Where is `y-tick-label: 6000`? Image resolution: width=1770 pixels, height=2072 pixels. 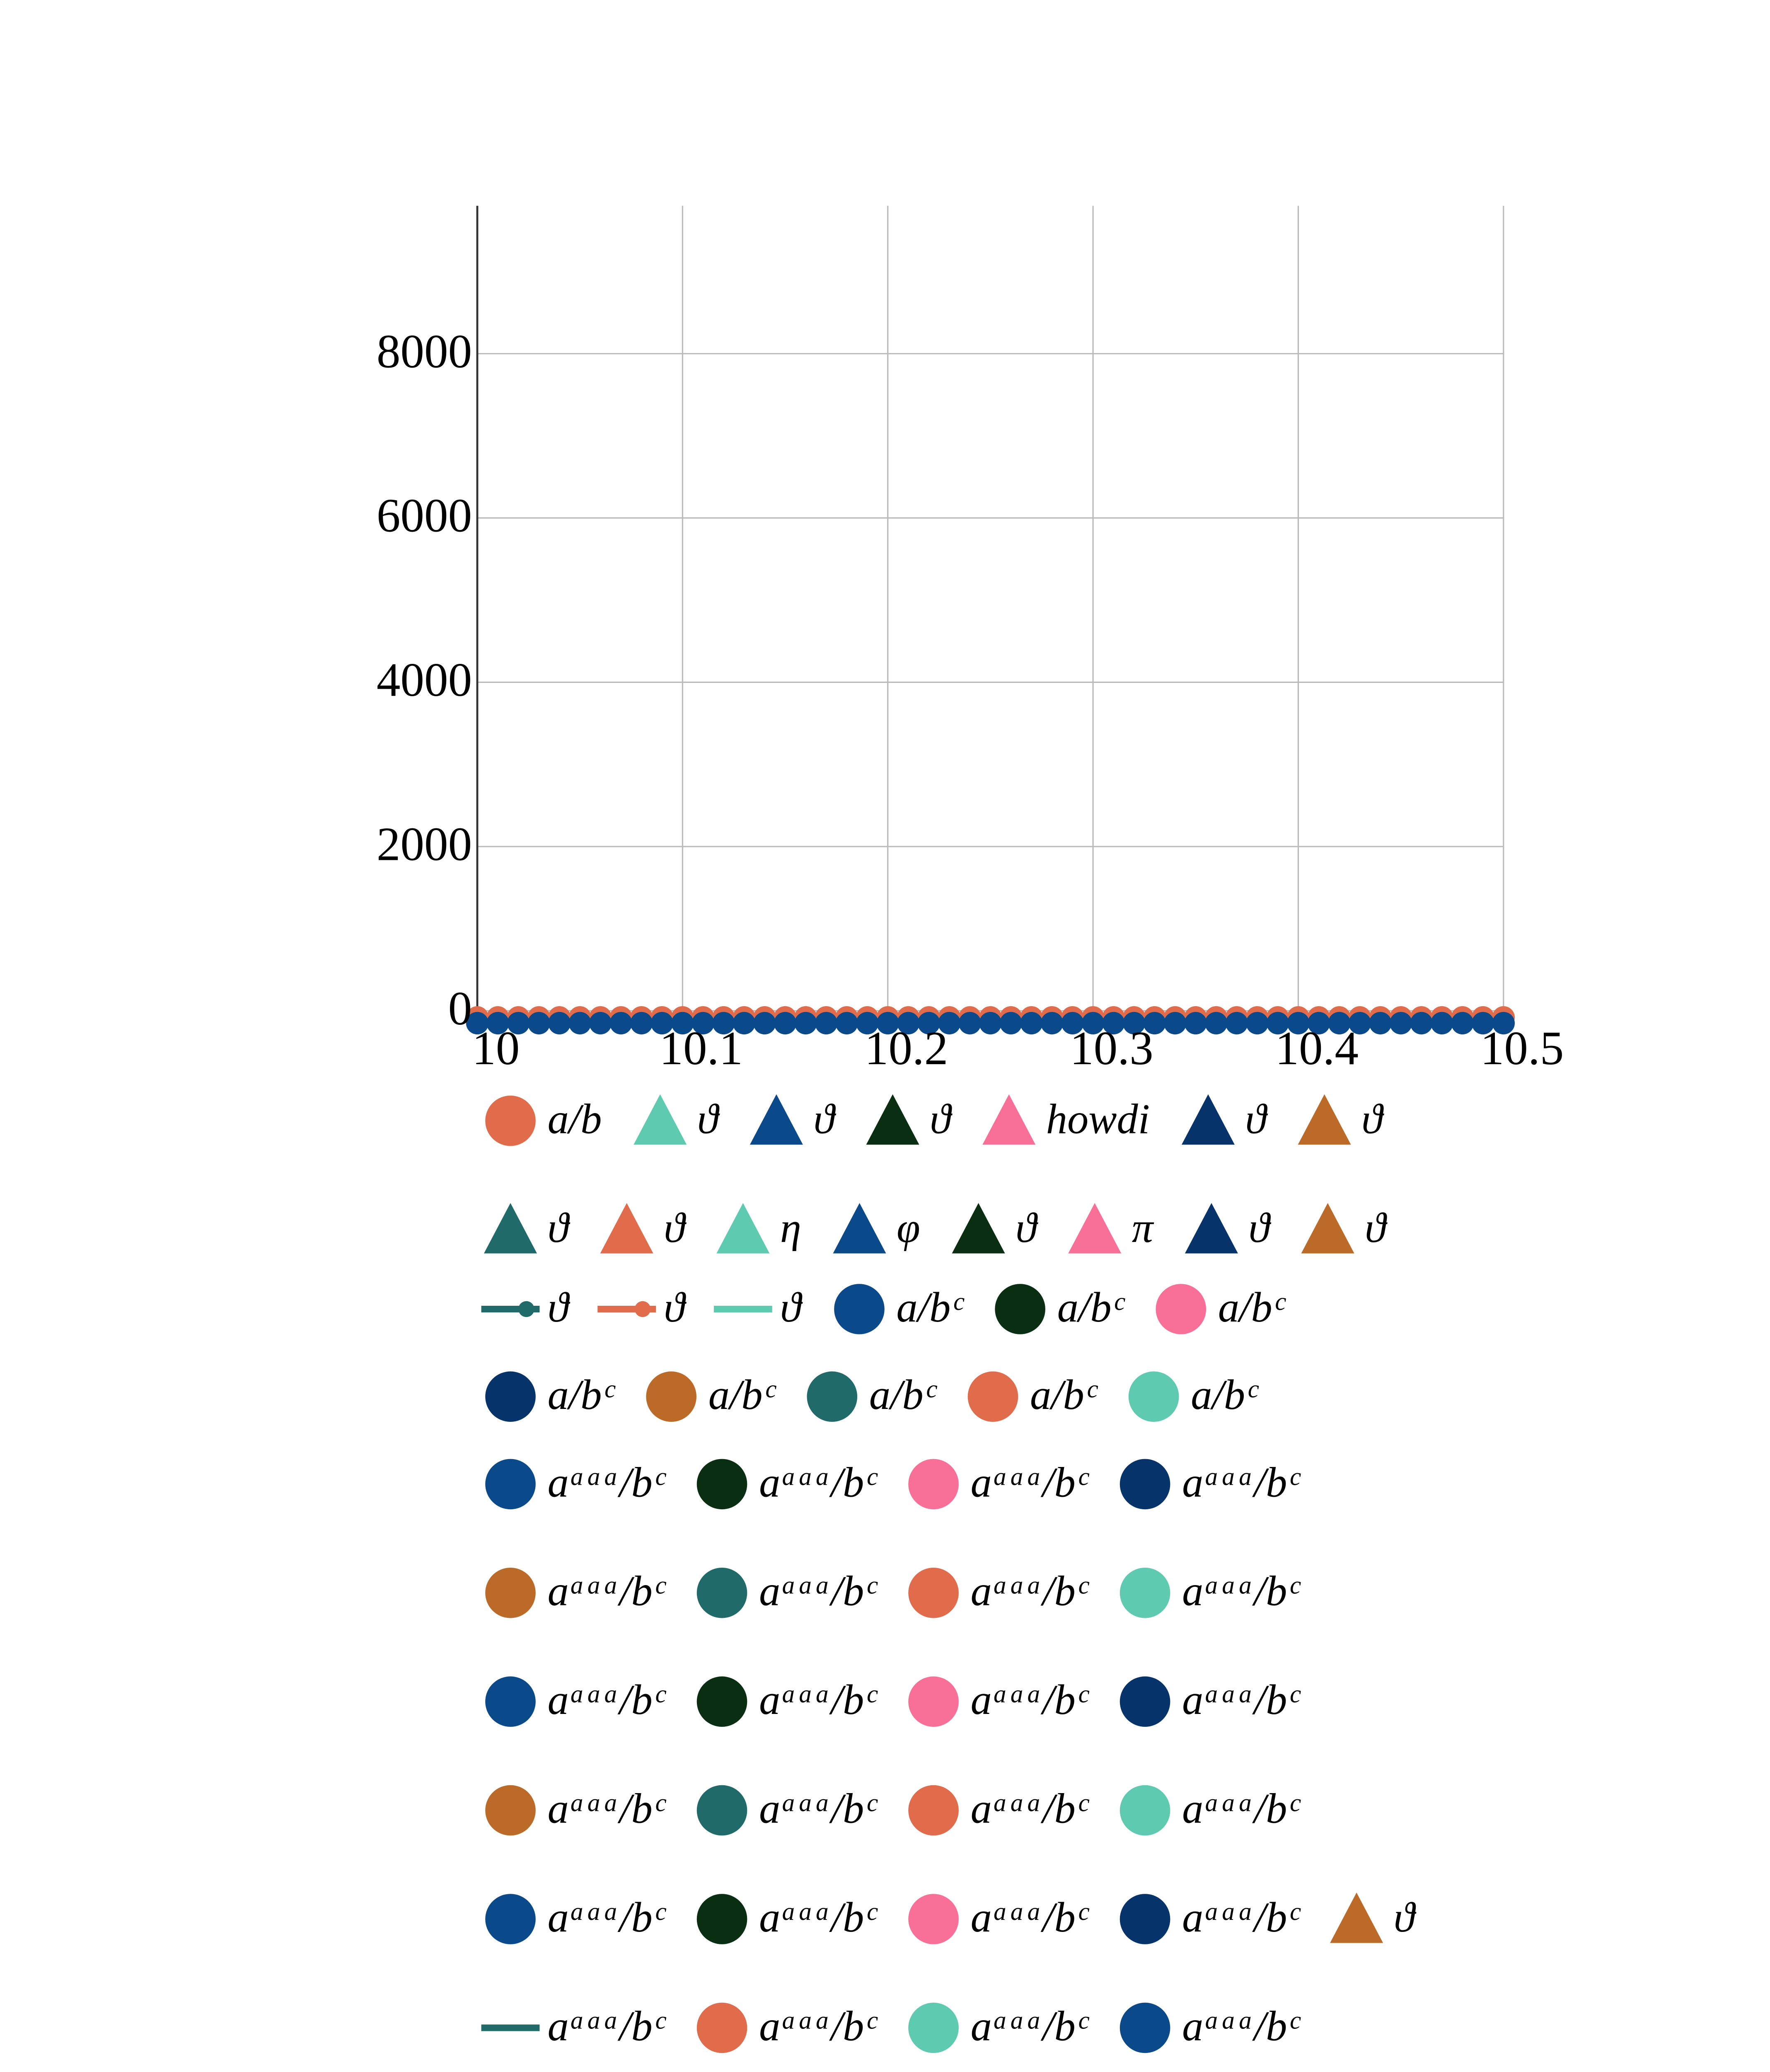
y-tick-label: 6000 is located at coordinates (424, 515).